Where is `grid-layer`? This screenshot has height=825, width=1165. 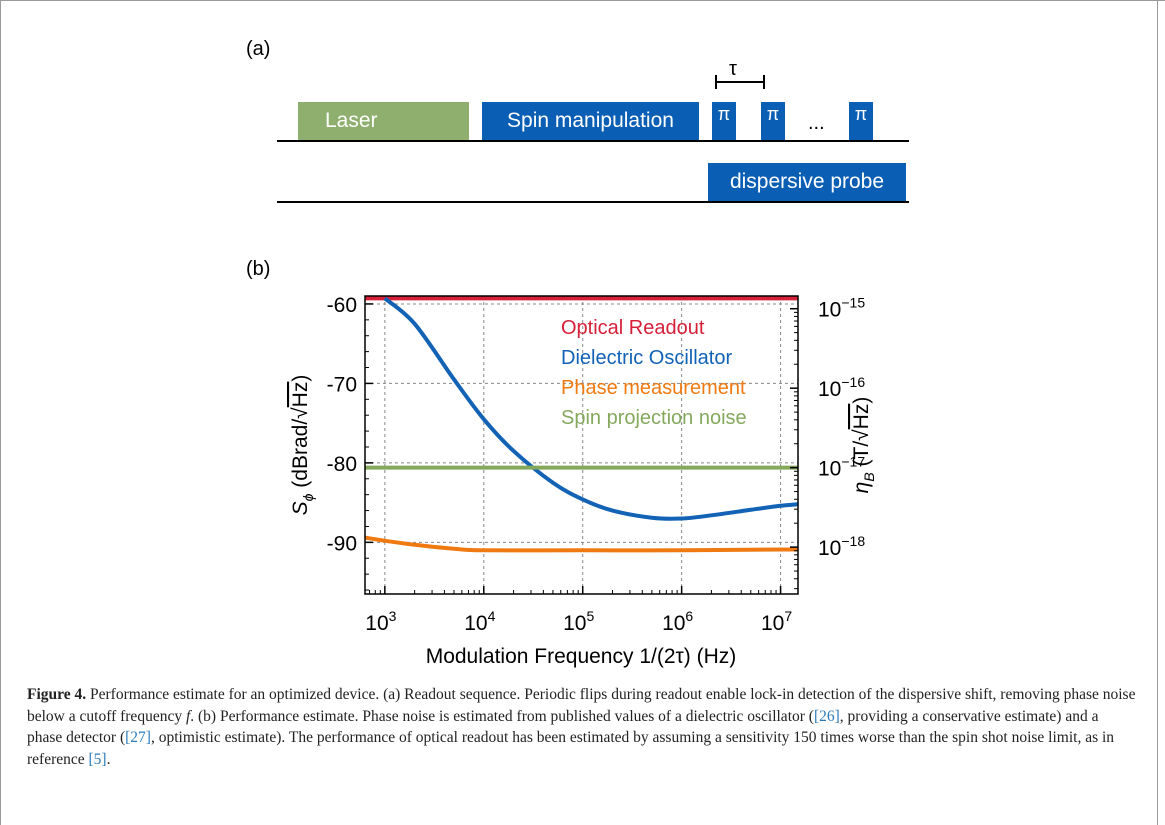 grid-layer is located at coordinates (581, 445).